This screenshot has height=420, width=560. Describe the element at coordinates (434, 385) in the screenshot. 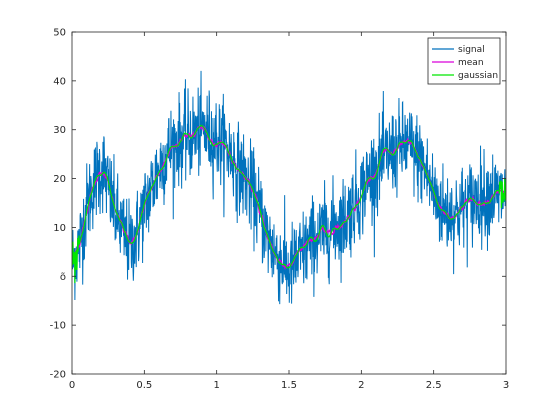

I see `x-tick-label: 2.5` at that location.